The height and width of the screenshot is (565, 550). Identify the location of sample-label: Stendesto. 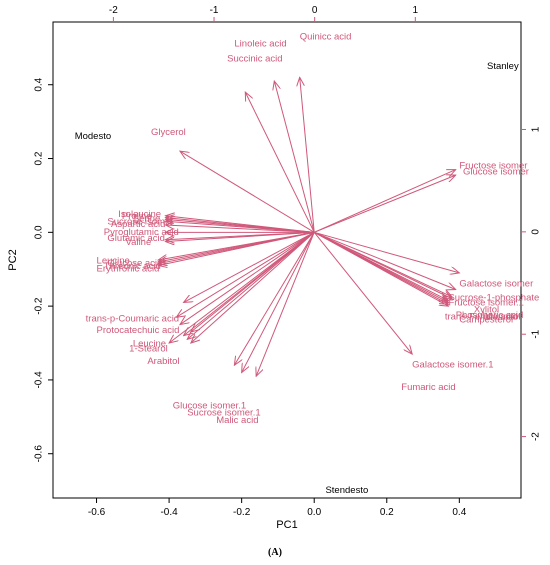
(346, 490).